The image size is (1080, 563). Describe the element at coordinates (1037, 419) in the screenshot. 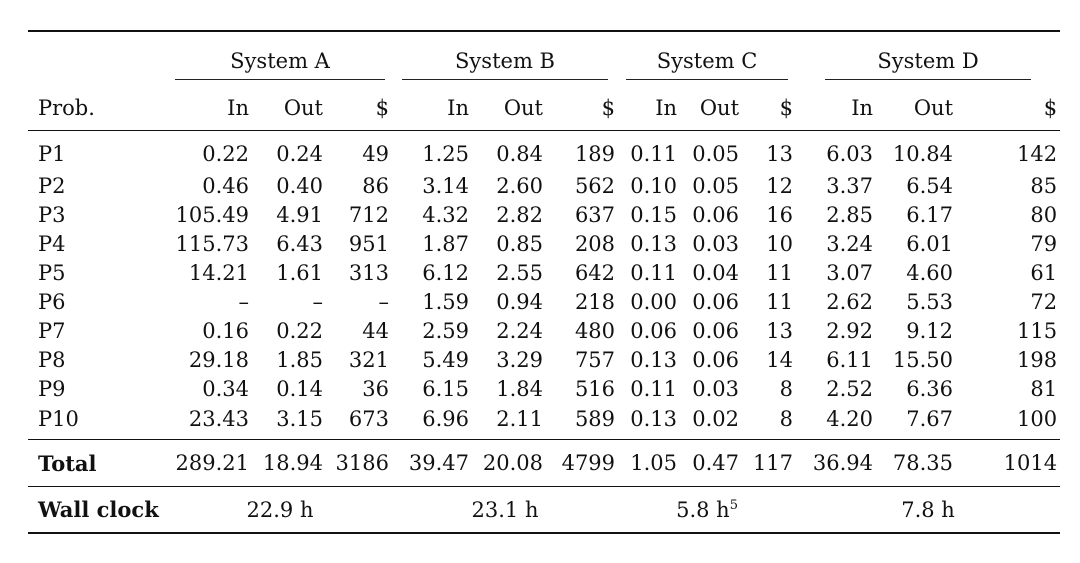

I see `table-cell: 100` at that location.